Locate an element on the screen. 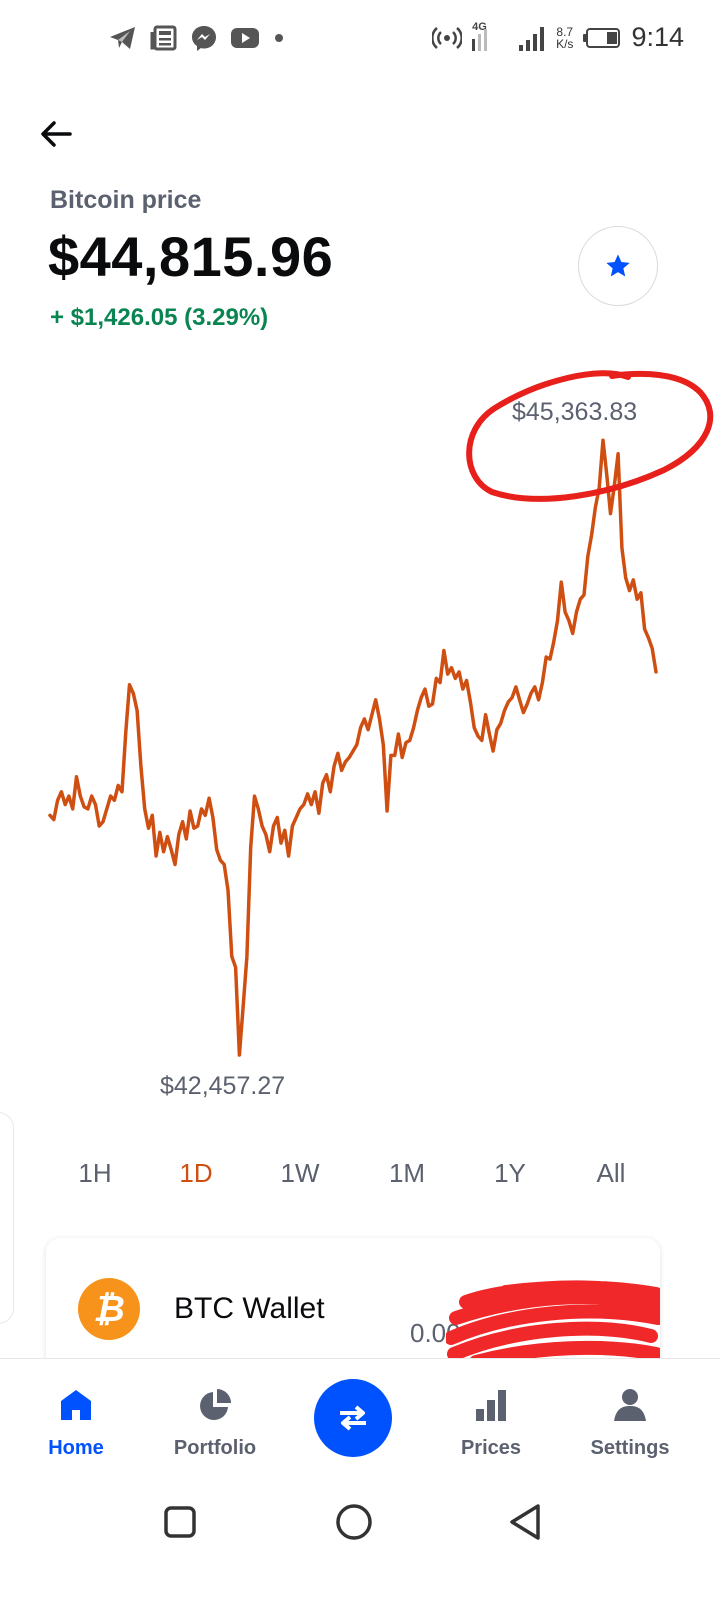  net-type-label: 4G is located at coordinates (479, 26).